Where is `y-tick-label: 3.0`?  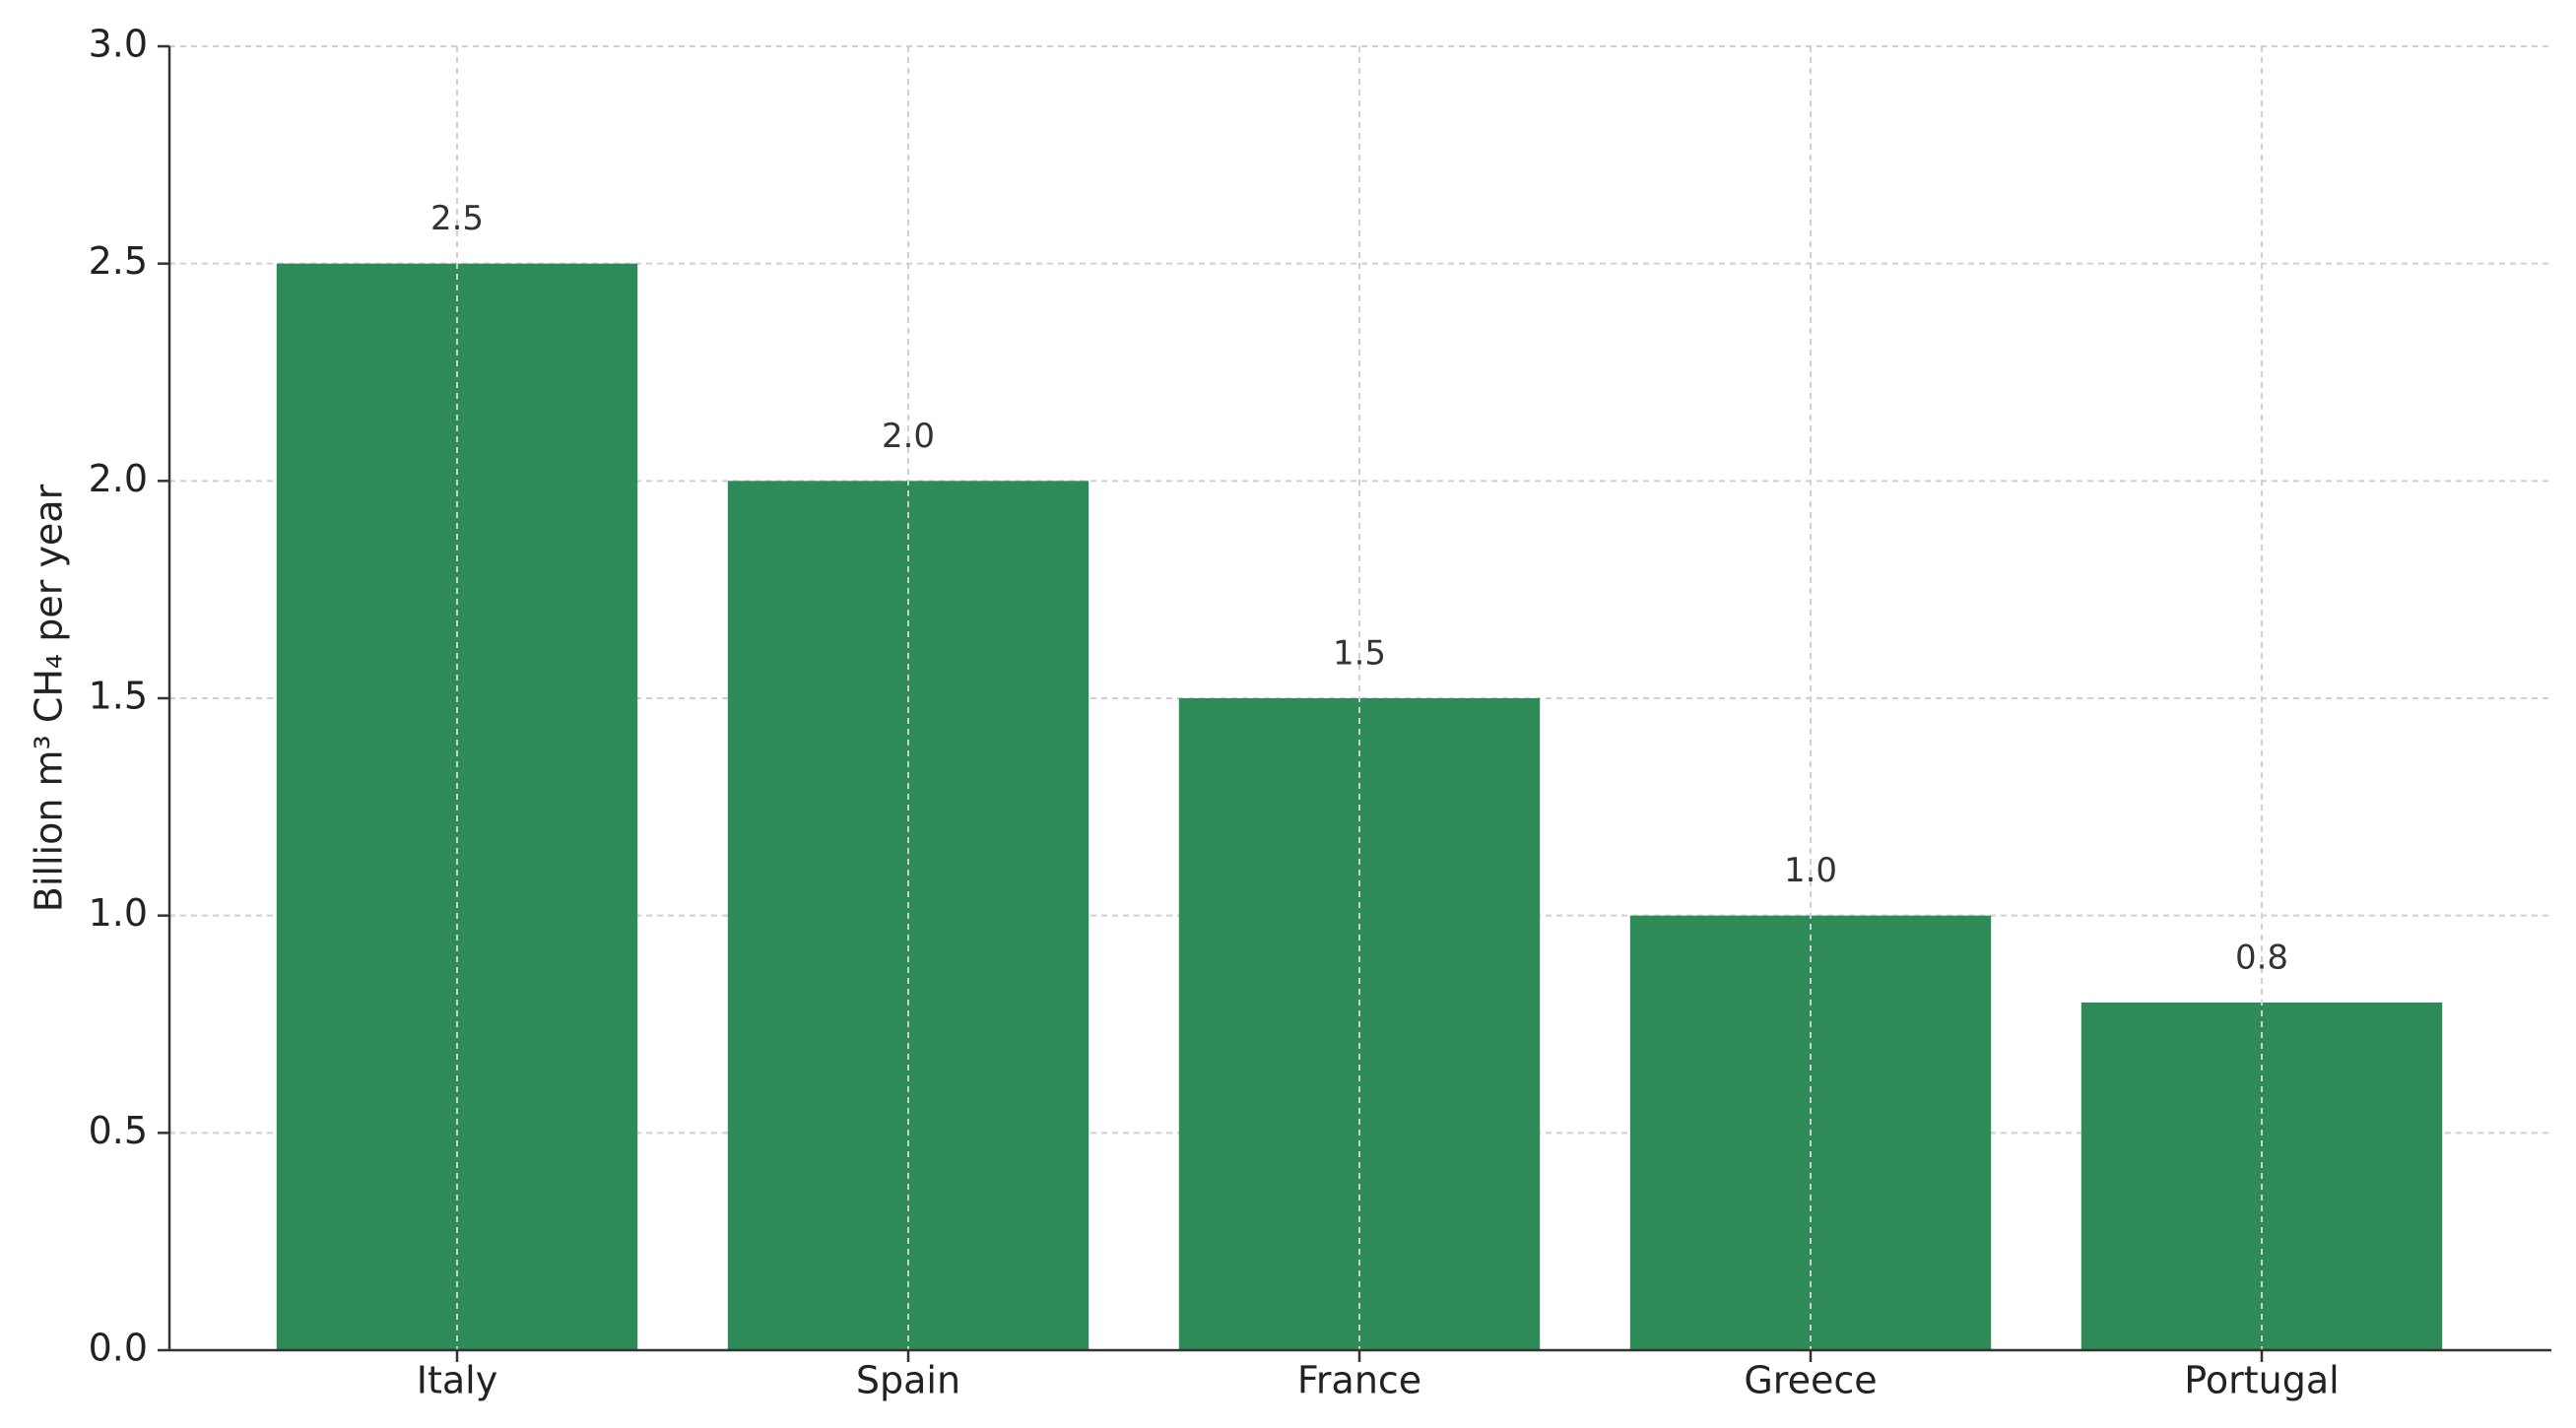
y-tick-label: 3.0 is located at coordinates (119, 44).